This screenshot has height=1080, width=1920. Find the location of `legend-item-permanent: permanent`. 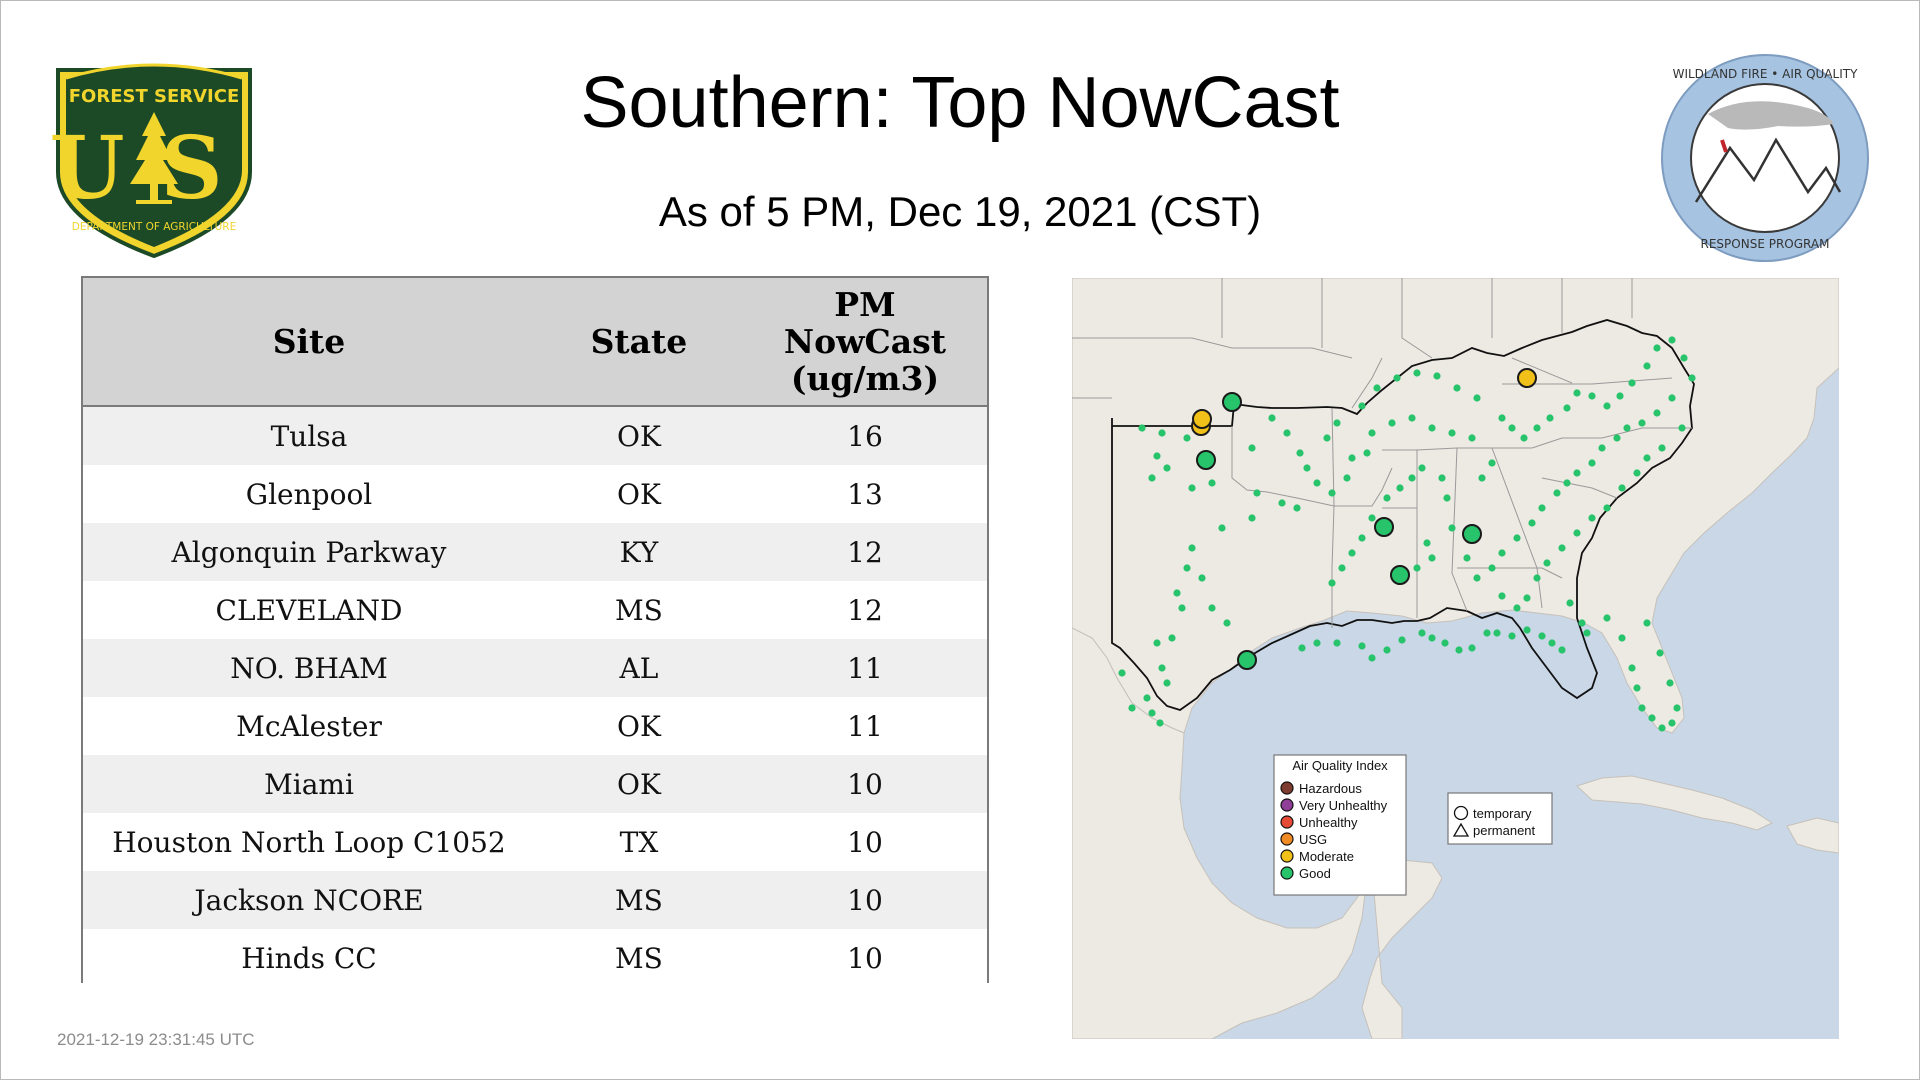

legend-item-permanent: permanent is located at coordinates (1494, 830).